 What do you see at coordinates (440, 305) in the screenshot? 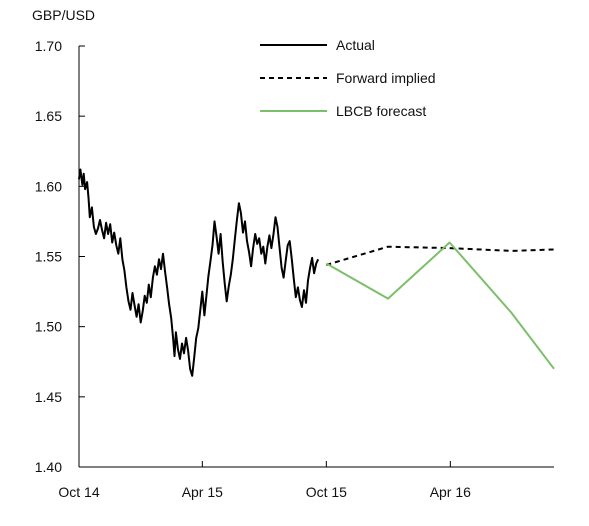
I see `series-line-lbcb-forecast` at bounding box center [440, 305].